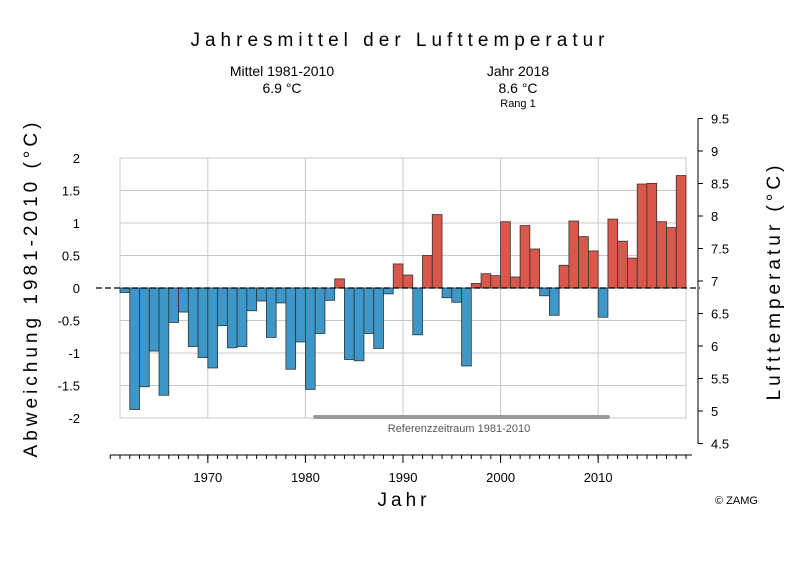 This screenshot has height=563, width=800. What do you see at coordinates (71, 191) in the screenshot?
I see `y-left-tick-label: 1.5` at bounding box center [71, 191].